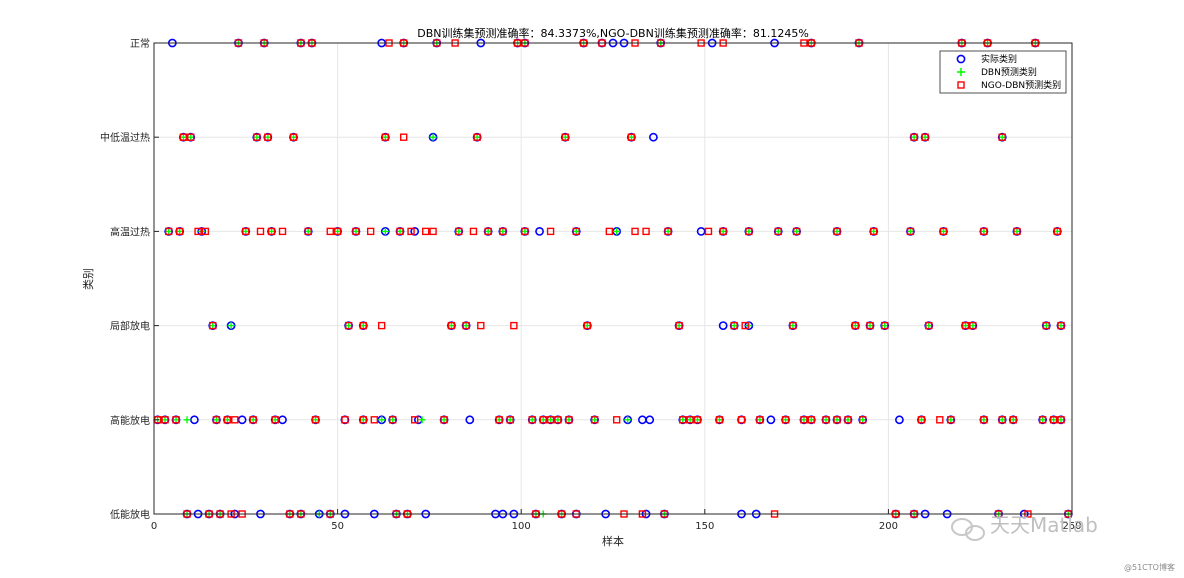 The width and height of the screenshot is (1184, 578). What do you see at coordinates (88, 279) in the screenshot?
I see `y-axis-label: 类别` at bounding box center [88, 279].